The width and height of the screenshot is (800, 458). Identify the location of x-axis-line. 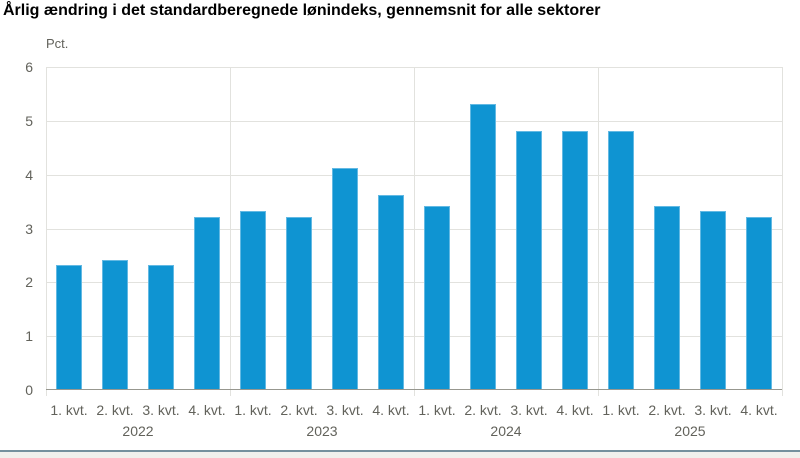
(414, 389).